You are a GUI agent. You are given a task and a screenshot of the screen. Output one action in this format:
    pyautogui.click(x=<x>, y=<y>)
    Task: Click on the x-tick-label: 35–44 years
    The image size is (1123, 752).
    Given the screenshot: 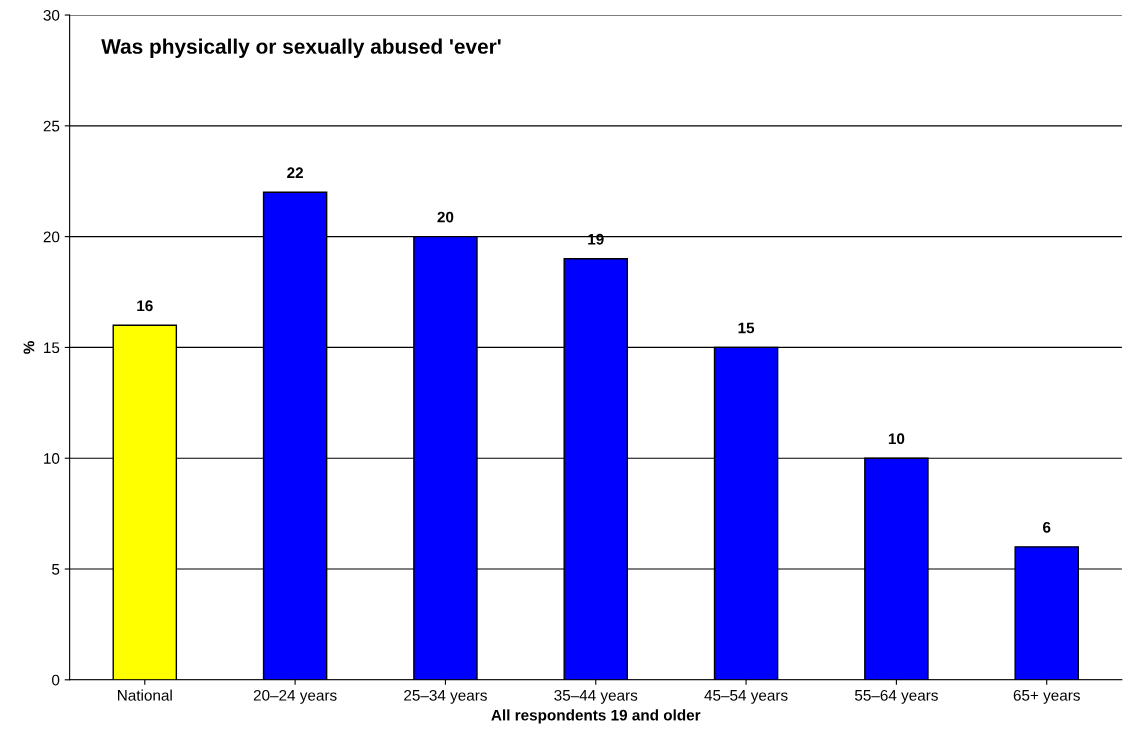 What is the action you would take?
    pyautogui.click(x=596, y=696)
    